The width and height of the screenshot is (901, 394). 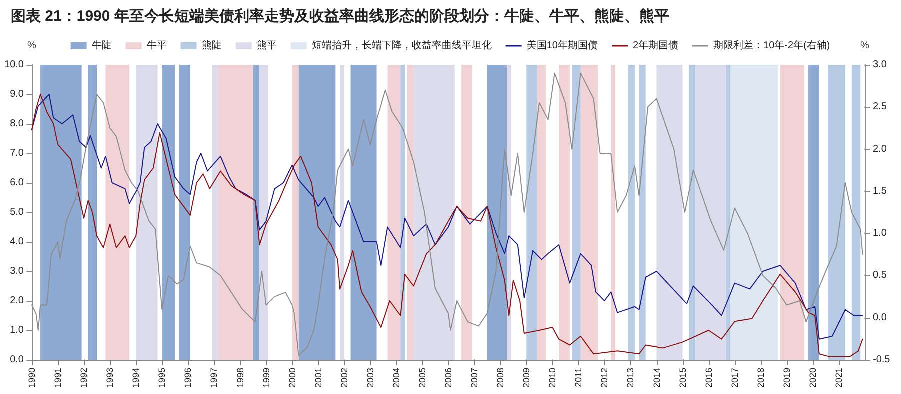 What do you see at coordinates (162, 378) in the screenshot?
I see `x-tick-label: 1995` at bounding box center [162, 378].